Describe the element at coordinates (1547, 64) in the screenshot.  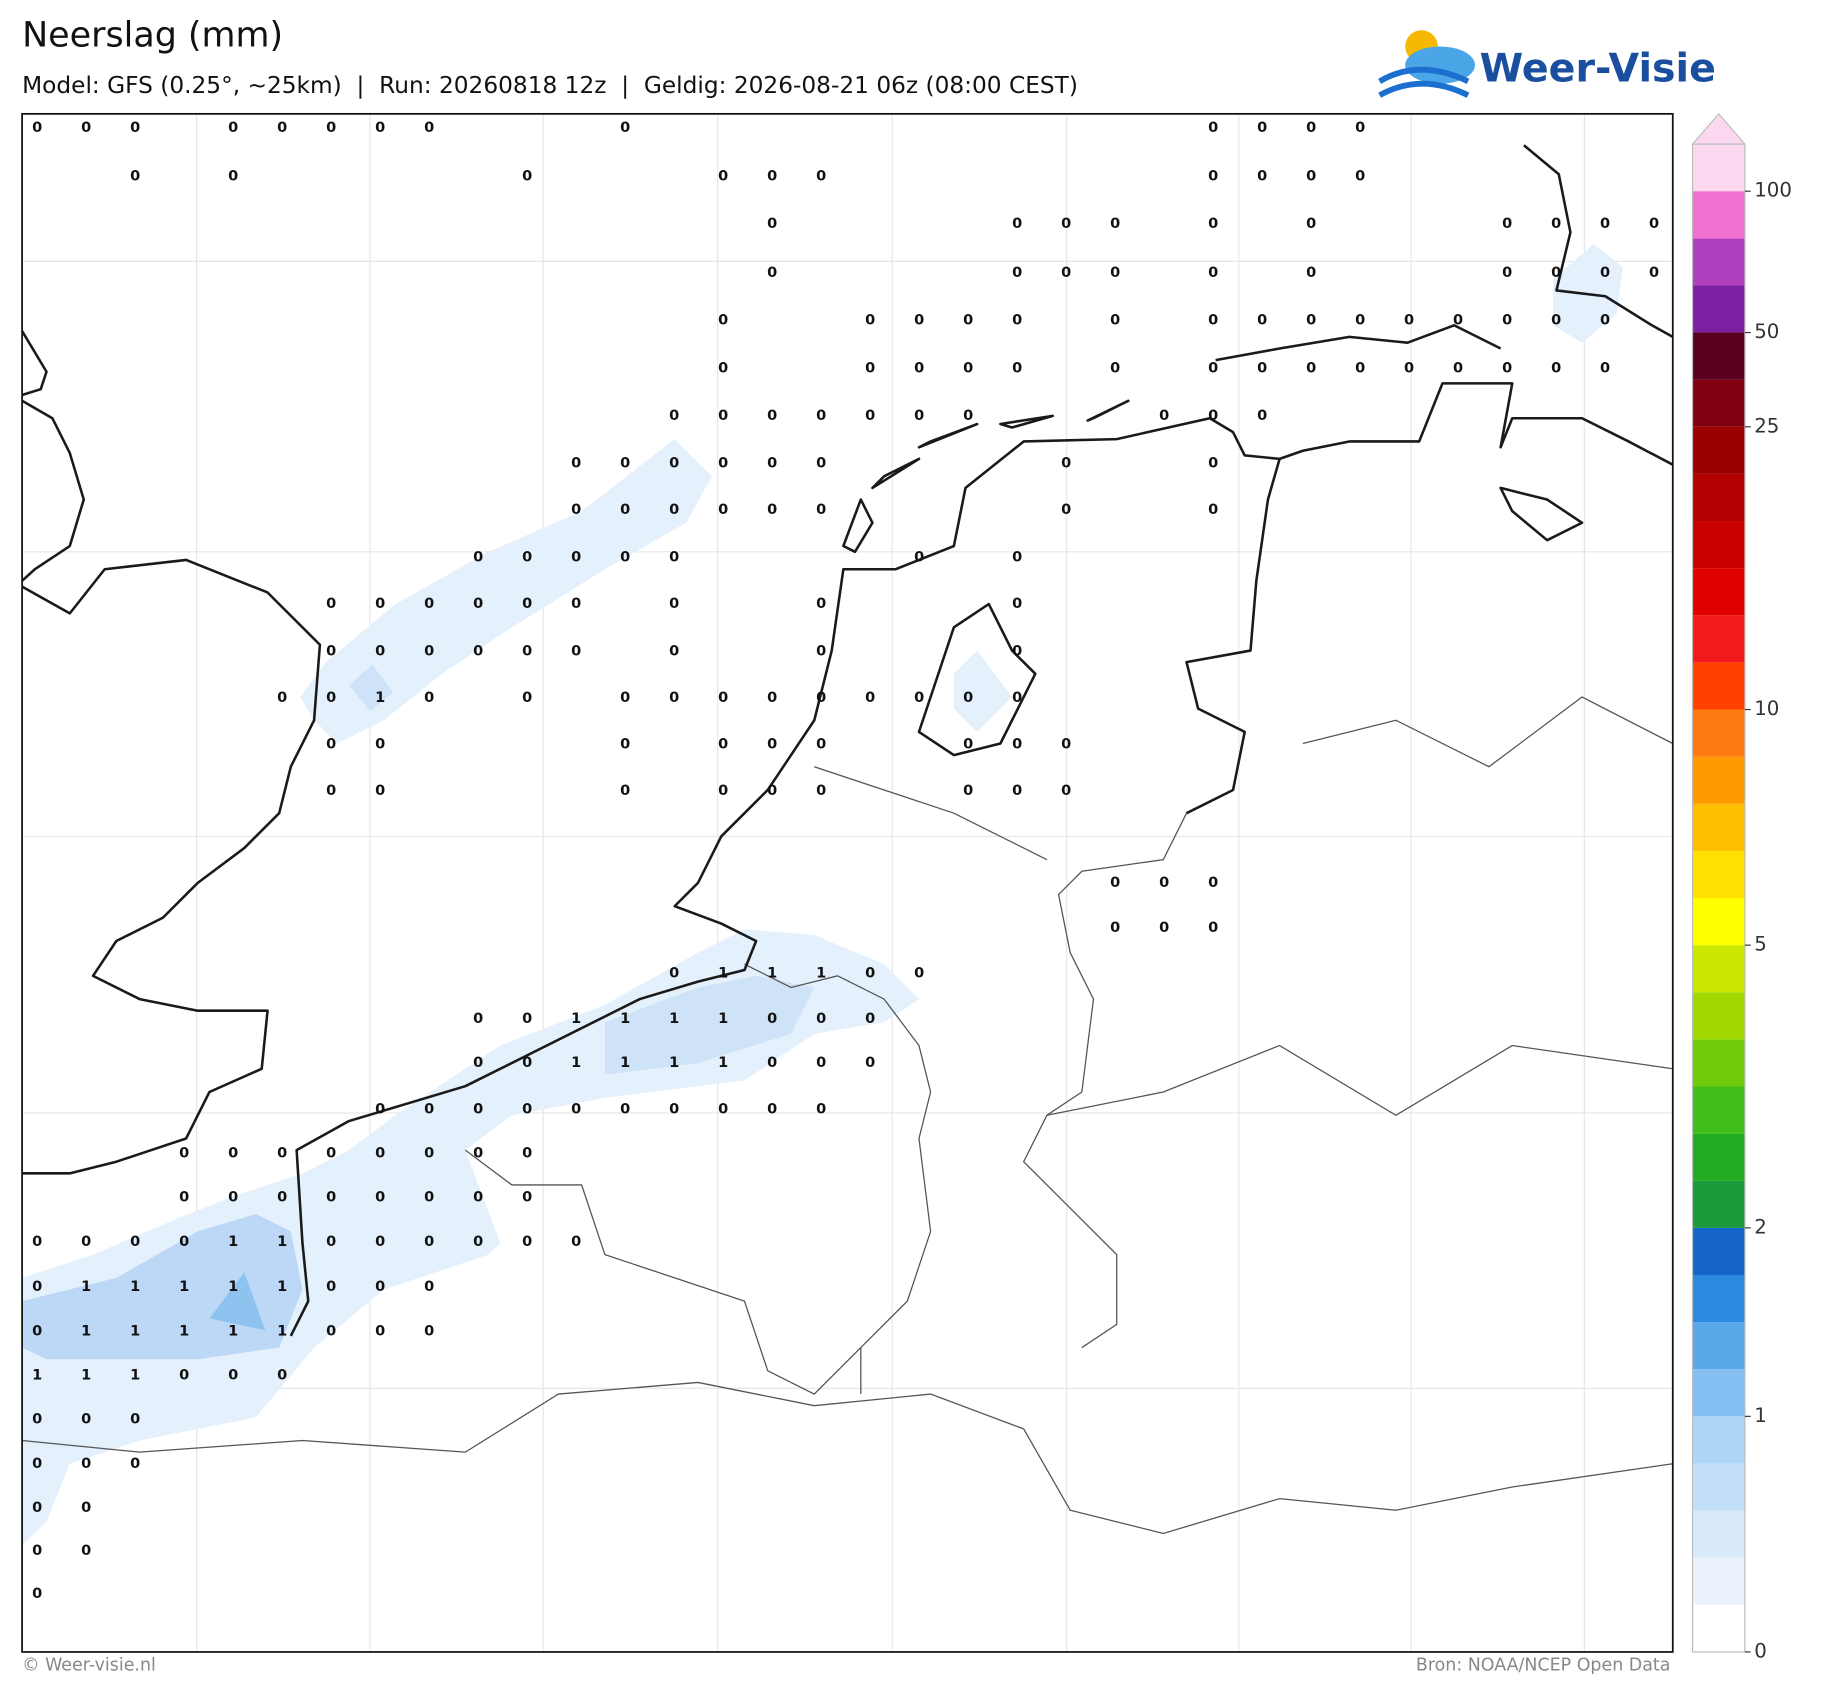
I see `logo: Weer-Visie` at that location.